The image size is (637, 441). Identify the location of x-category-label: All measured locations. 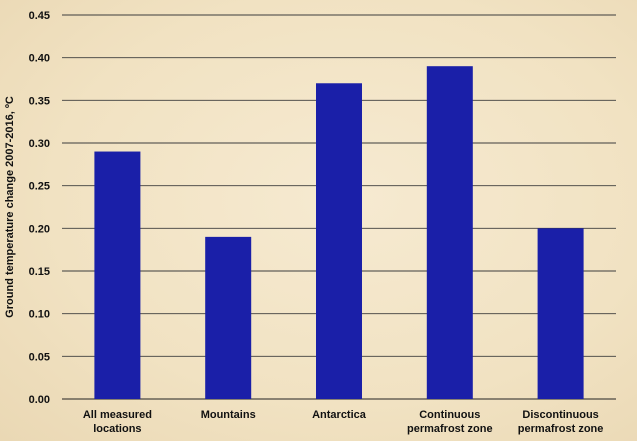
(117, 422).